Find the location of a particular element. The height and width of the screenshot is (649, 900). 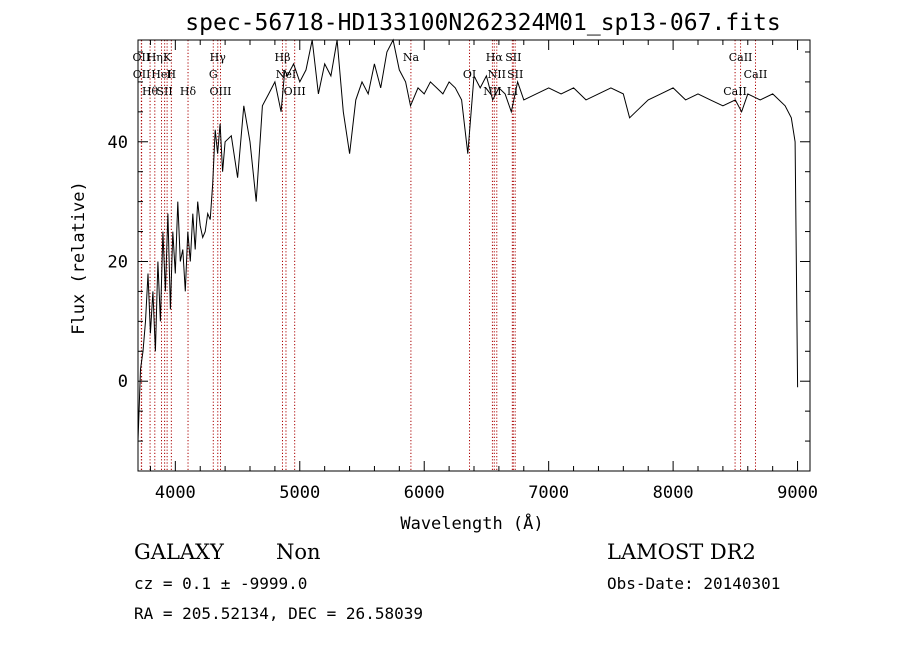

y-tick-label: 0 is located at coordinates (123, 382).